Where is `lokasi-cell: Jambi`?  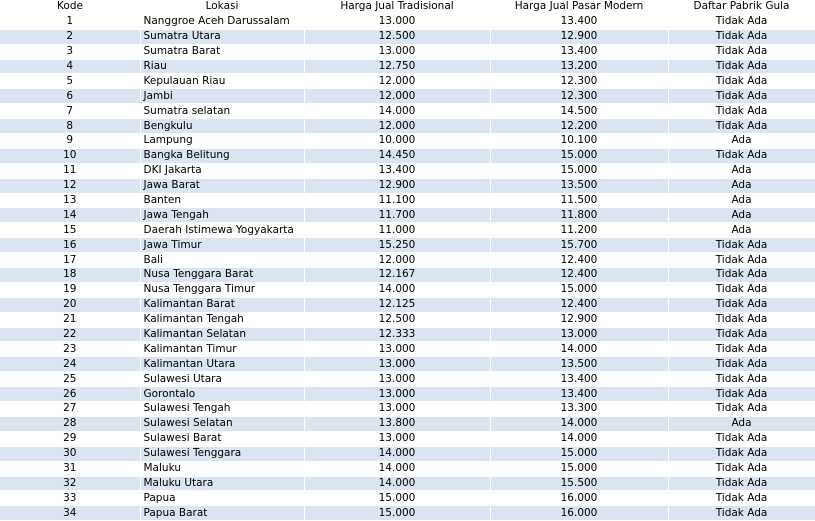 lokasi-cell: Jambi is located at coordinates (221, 96).